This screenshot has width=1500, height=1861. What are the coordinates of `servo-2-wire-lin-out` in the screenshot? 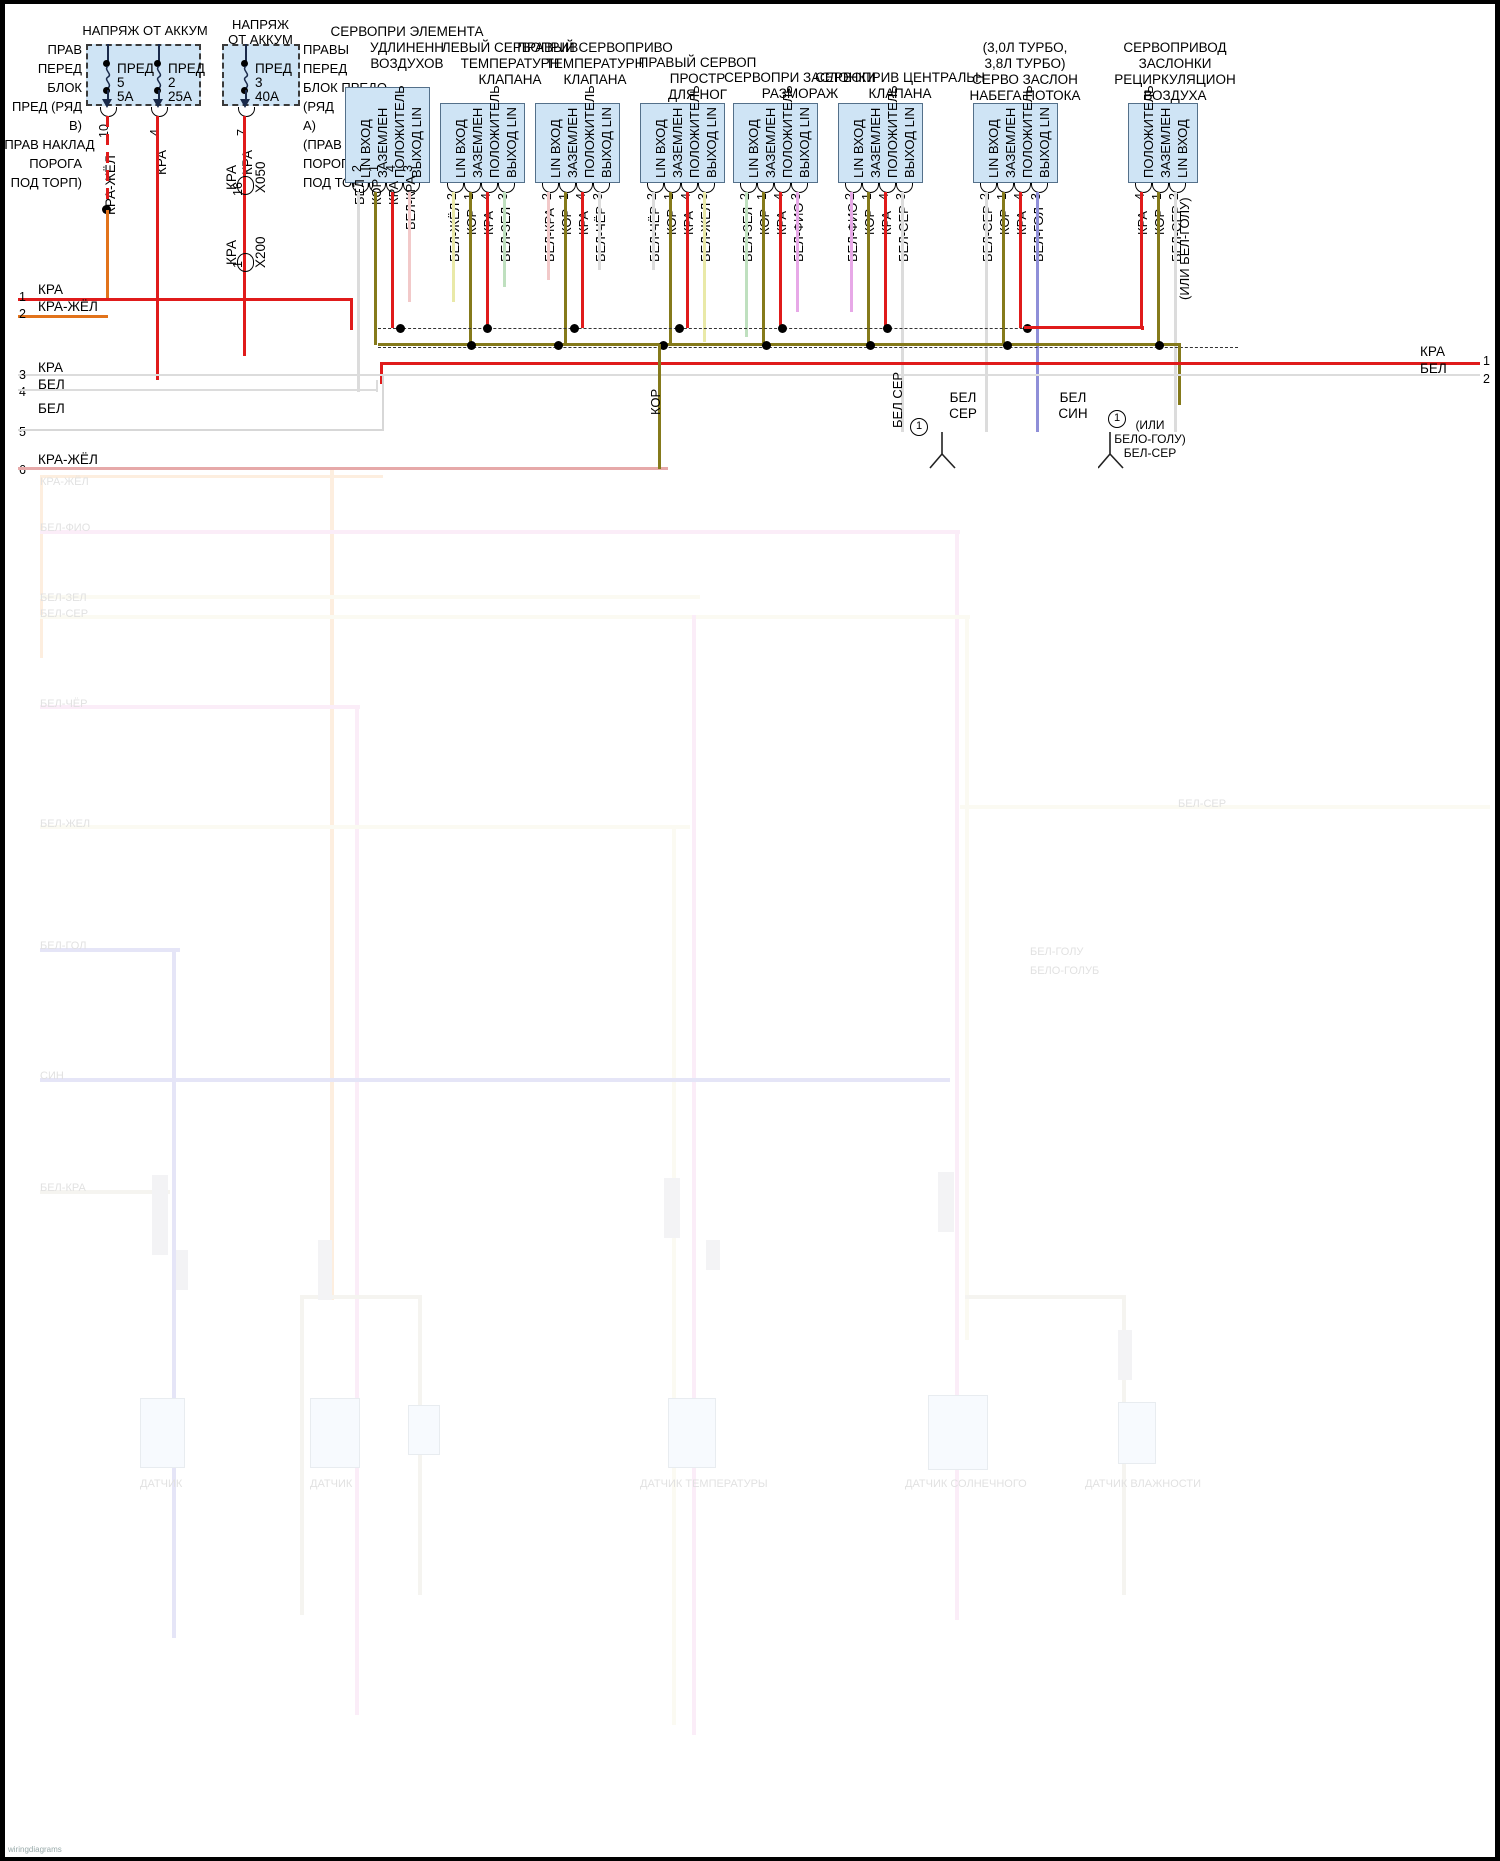 It's located at (504, 239).